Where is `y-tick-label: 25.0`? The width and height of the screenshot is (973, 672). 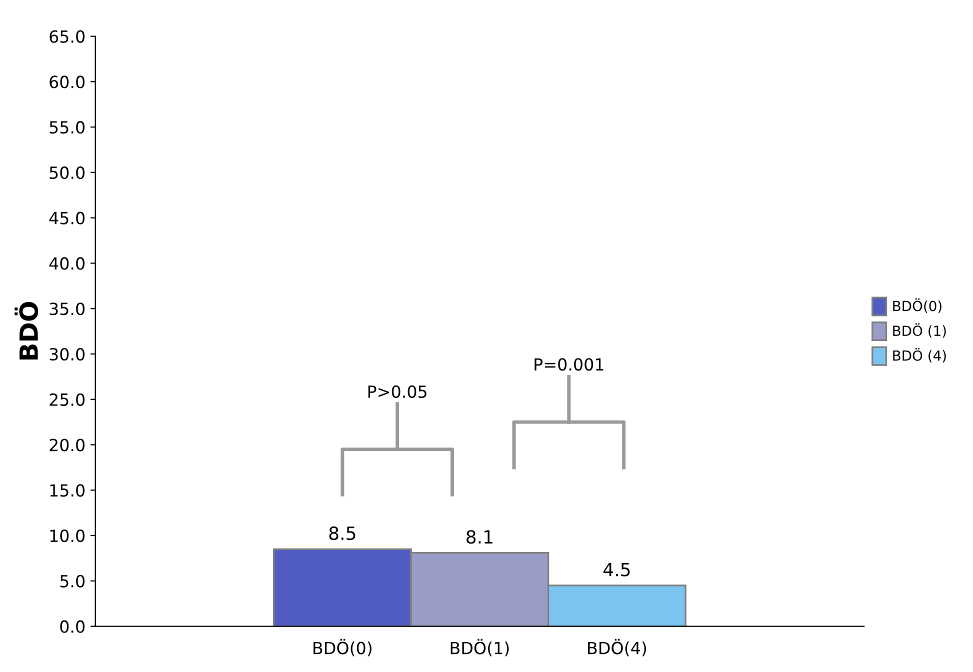 y-tick-label: 25.0 is located at coordinates (67, 399).